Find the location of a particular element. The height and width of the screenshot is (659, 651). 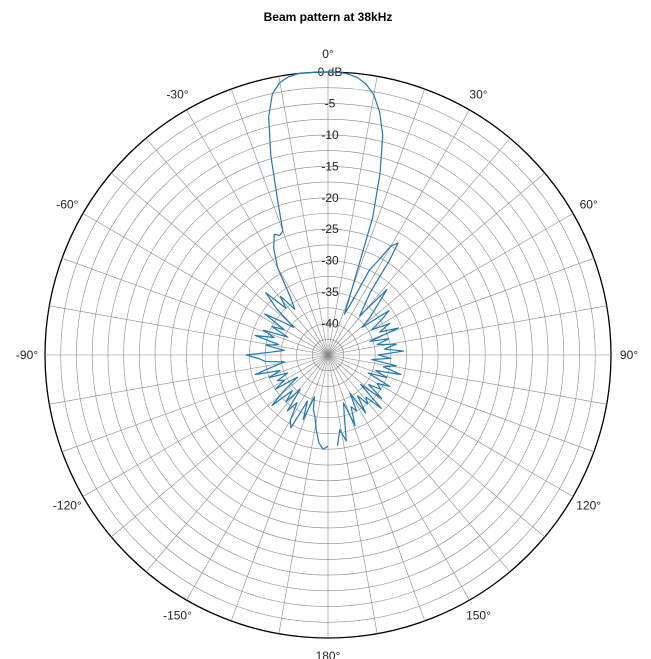

angle-tick-label: 0° is located at coordinates (328, 54).